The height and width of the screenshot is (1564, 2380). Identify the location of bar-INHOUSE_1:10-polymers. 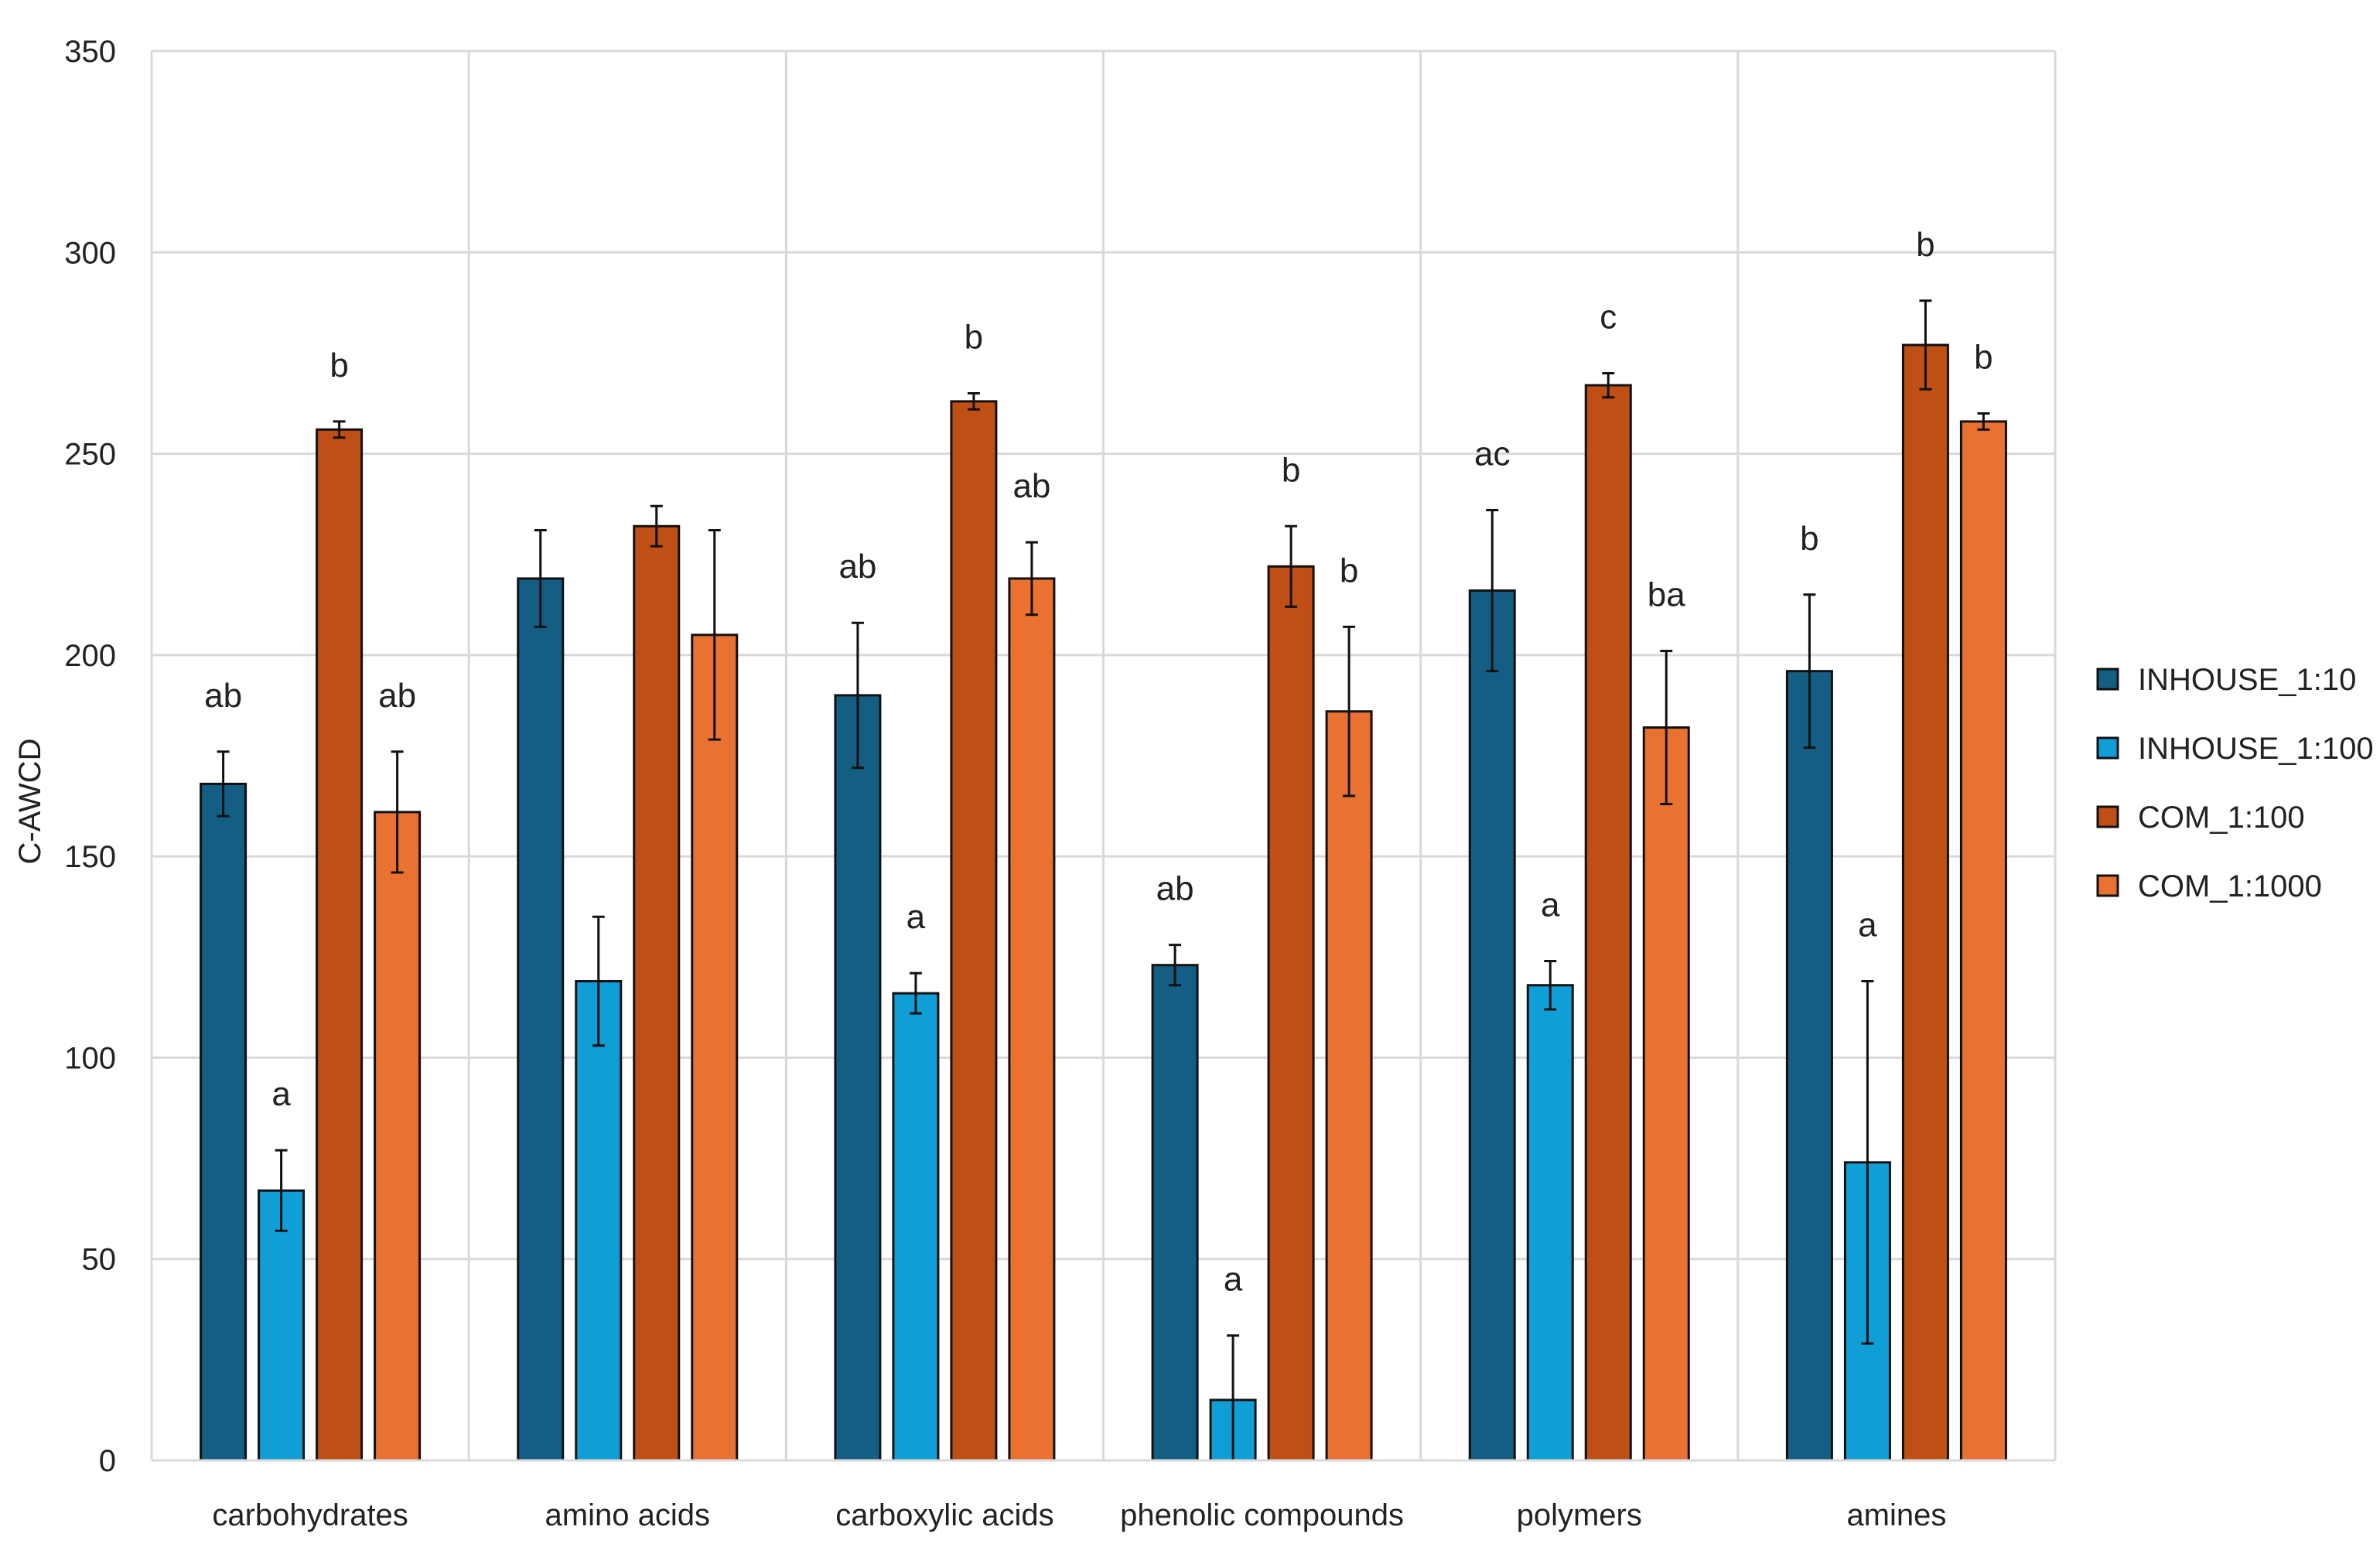
(1492, 1025).